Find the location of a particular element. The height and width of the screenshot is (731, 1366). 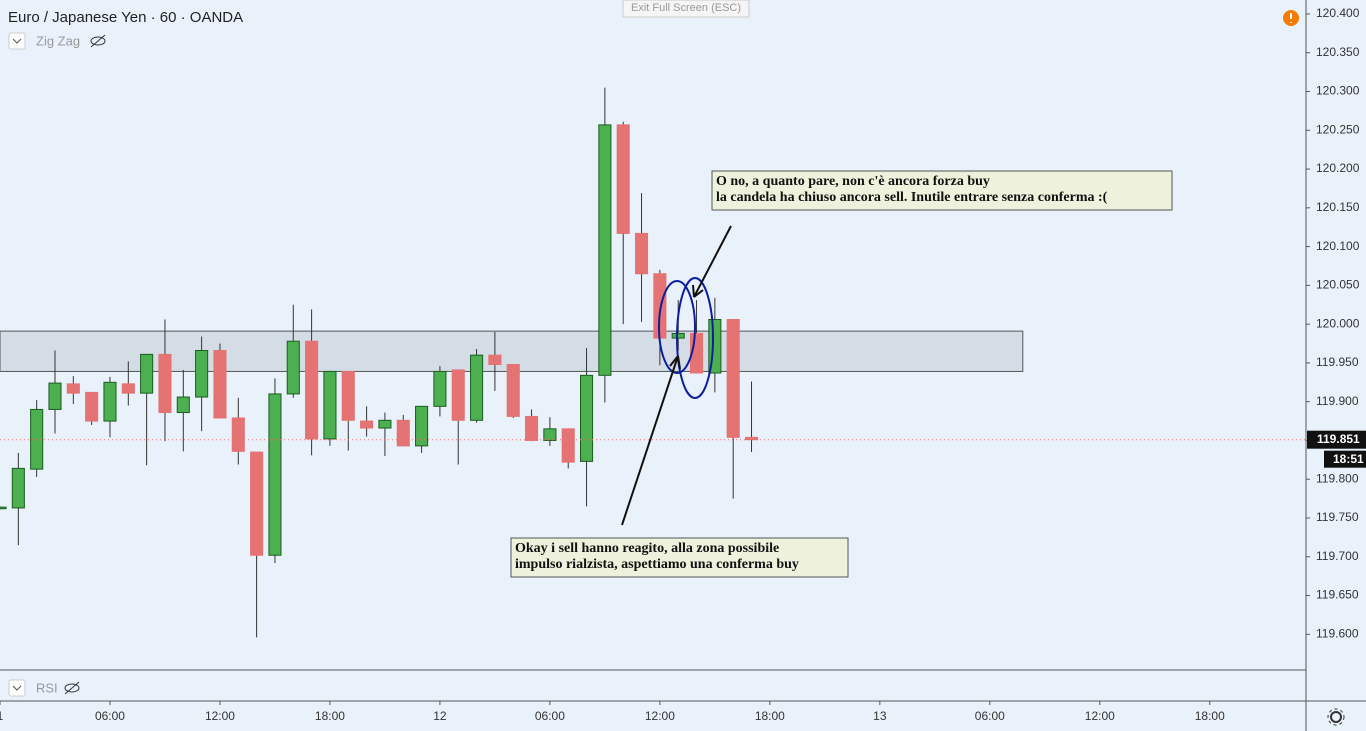

x-tick-label: 13 is located at coordinates (880, 716).